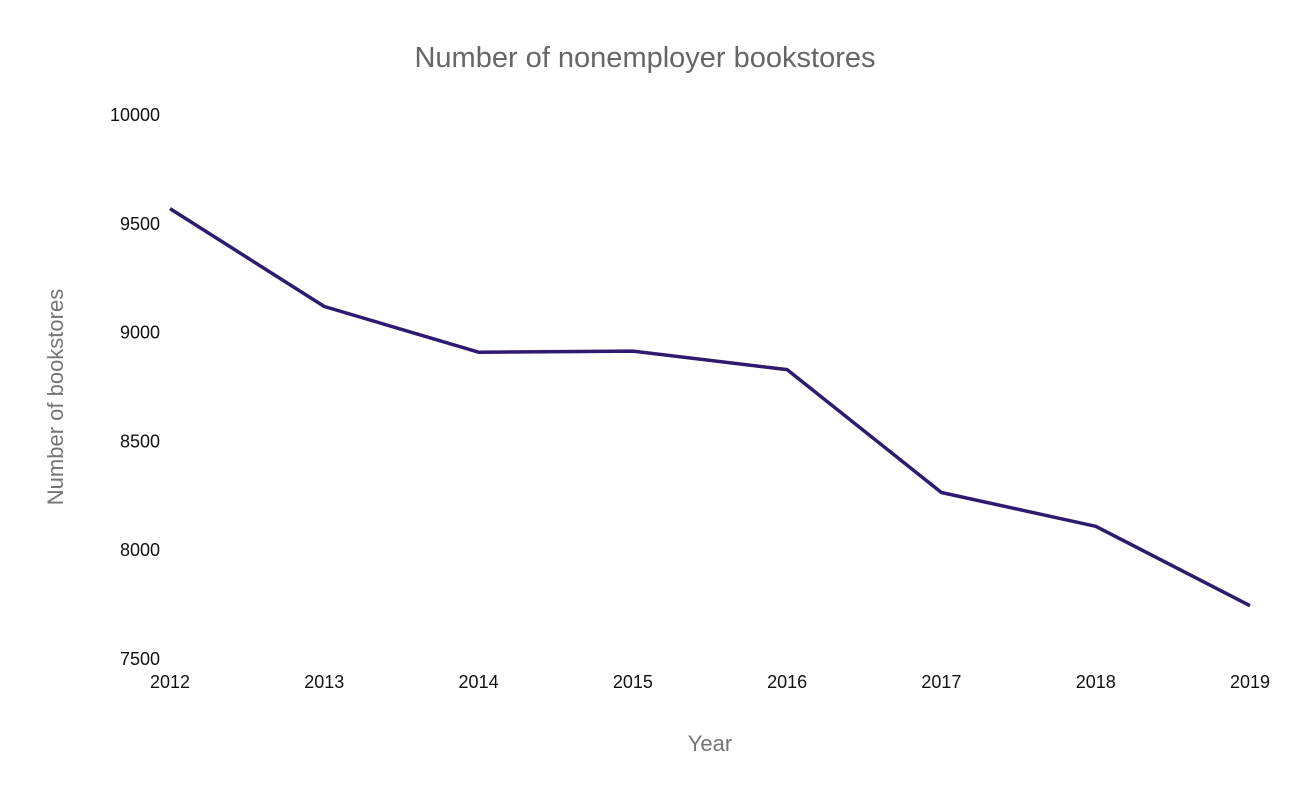  What do you see at coordinates (170, 682) in the screenshot?
I see `x-tick-label: 2012` at bounding box center [170, 682].